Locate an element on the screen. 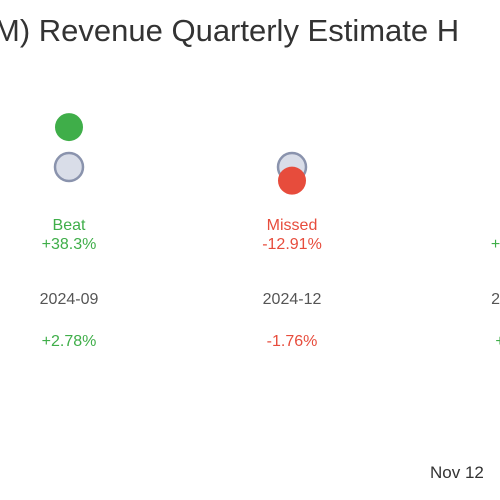 This screenshot has height=500, width=500. surprise-percent: +38.3% is located at coordinates (69, 244).